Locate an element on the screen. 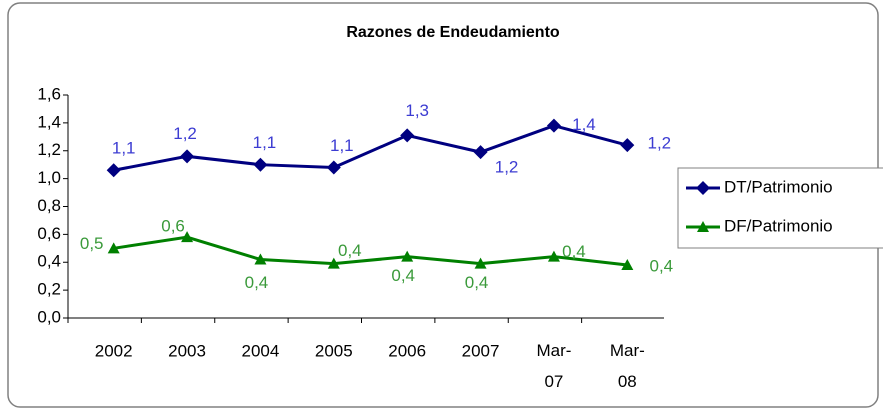 This screenshot has width=883, height=412. x-tick-label: Mar-08 is located at coordinates (627, 366).